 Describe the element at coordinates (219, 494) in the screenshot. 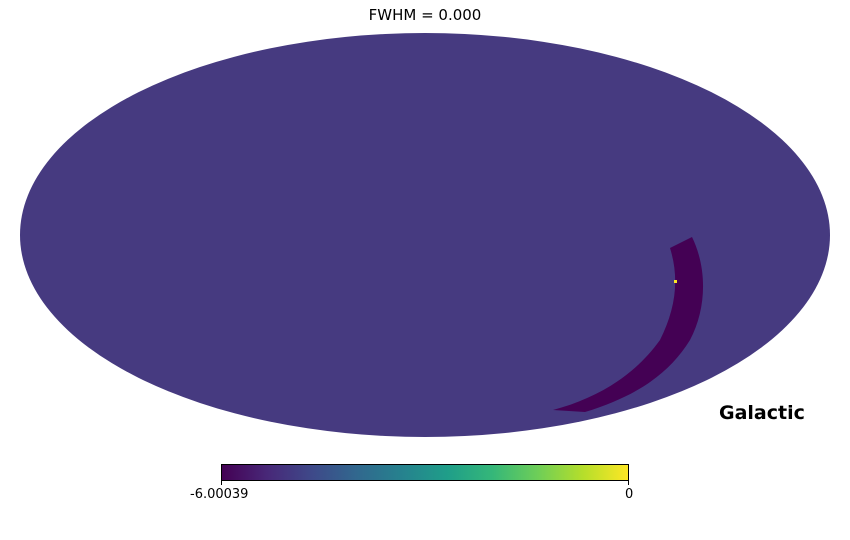

I see `colorbar-min-label: -6.00039` at that location.